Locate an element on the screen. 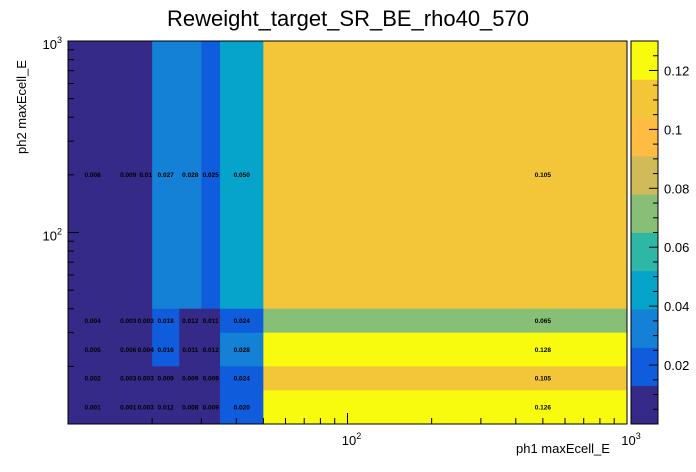 This screenshot has height=472, width=696. cell-value-label: 0.005 is located at coordinates (92, 350).